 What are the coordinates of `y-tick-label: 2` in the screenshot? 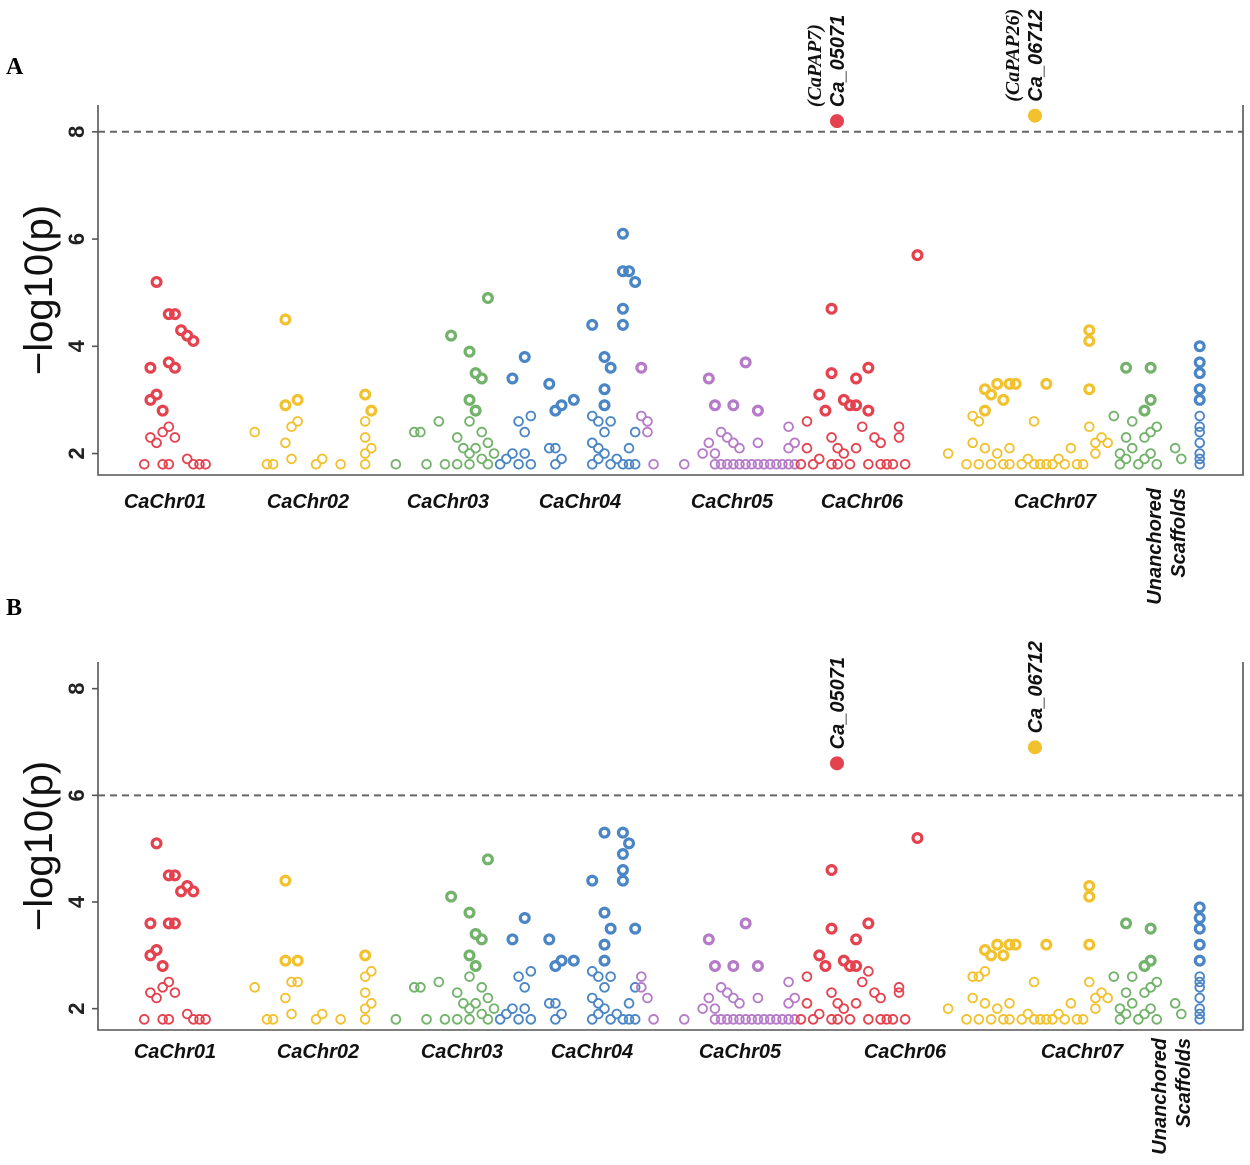 It's located at (76, 1009).